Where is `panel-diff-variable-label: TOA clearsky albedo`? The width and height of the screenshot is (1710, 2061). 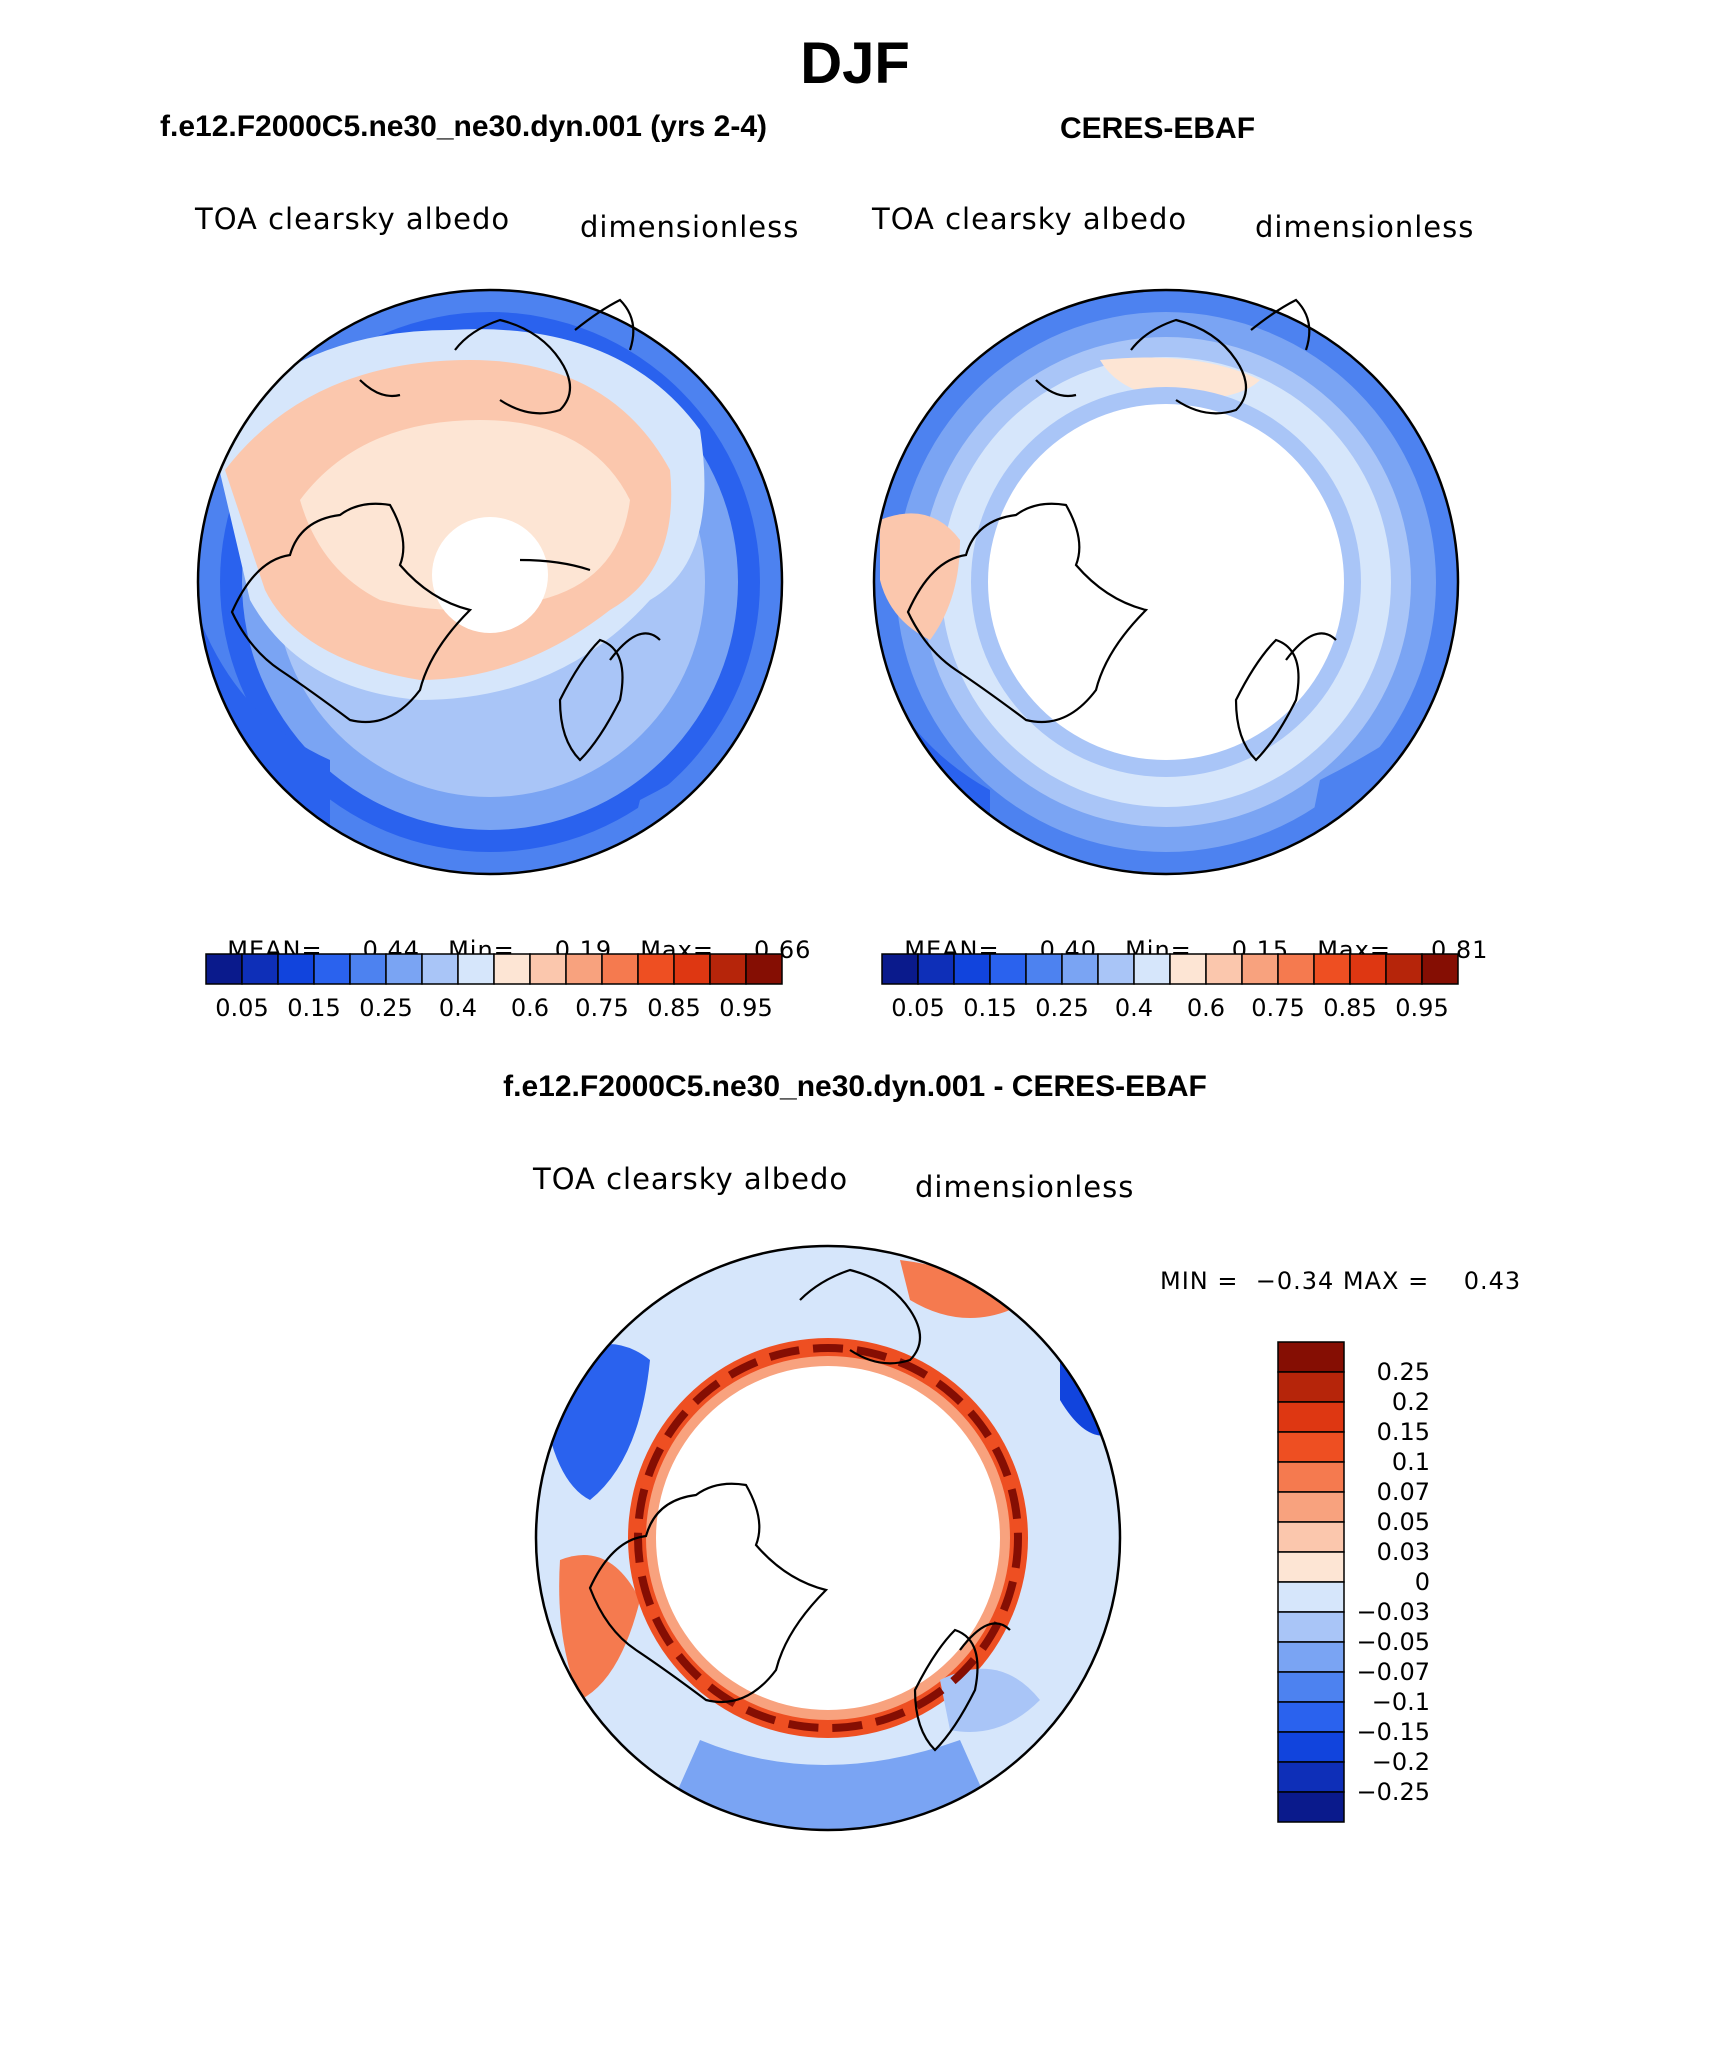
panel-diff-variable-label: TOA clearsky albedo is located at coordinates (691, 1179).